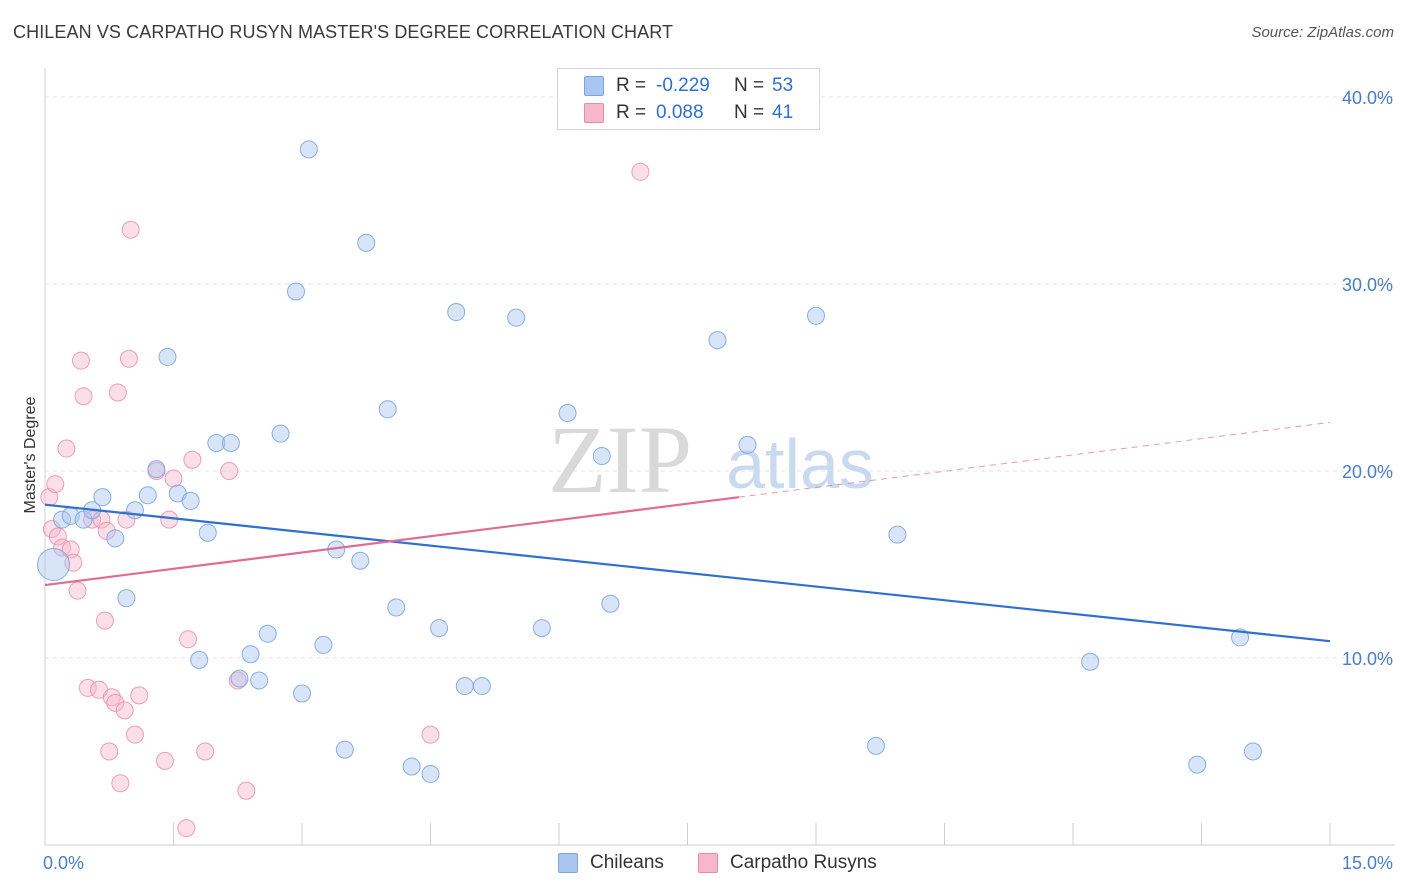 The image size is (1406, 892). What do you see at coordinates (392, 541) in the screenshot?
I see `carpatho-rusyns-trend-line` at bounding box center [392, 541].